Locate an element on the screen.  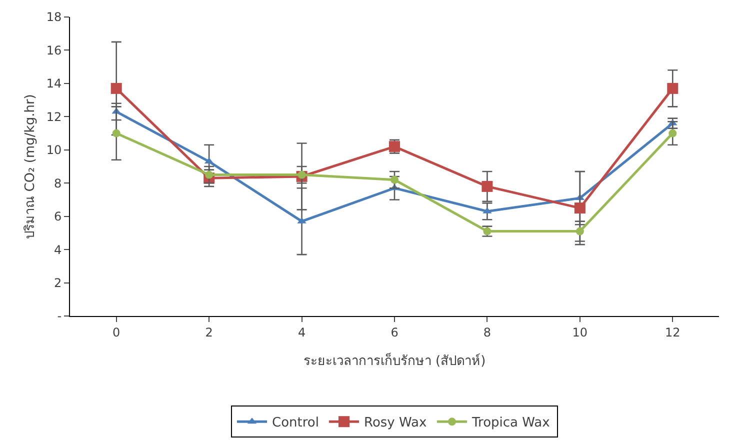
y-tick-label: 16 is located at coordinates (54, 50).